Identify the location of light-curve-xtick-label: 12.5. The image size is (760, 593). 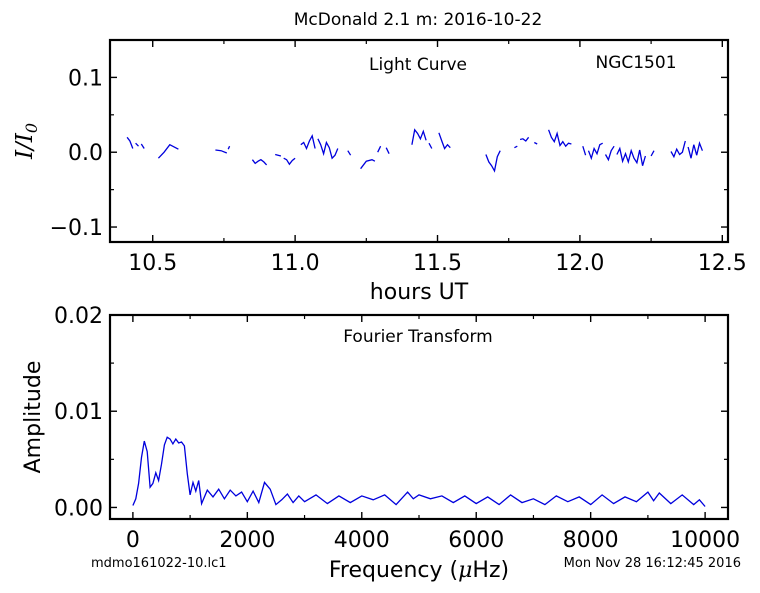
(722, 263).